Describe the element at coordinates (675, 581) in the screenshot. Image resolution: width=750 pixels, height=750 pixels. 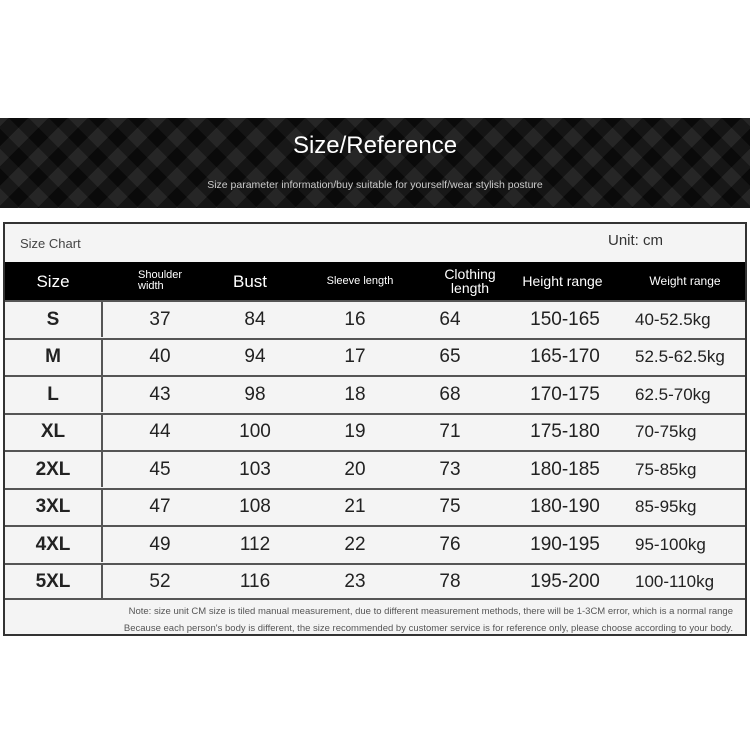
I see `table-cell: 100-110kg` at that location.